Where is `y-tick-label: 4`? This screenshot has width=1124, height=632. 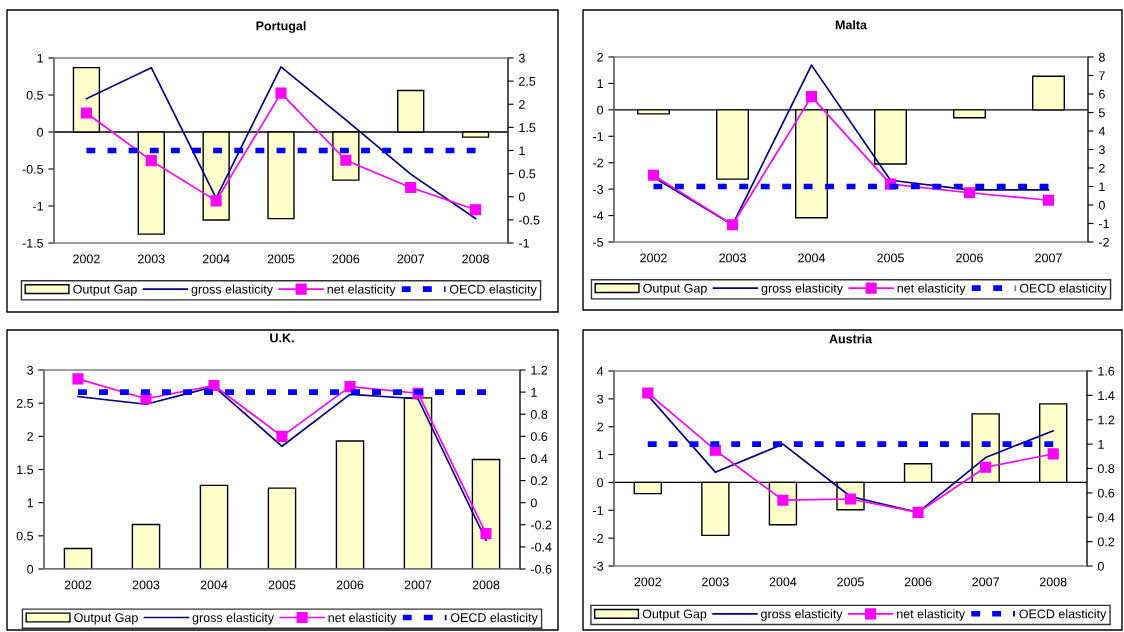 y-tick-label: 4 is located at coordinates (600, 371).